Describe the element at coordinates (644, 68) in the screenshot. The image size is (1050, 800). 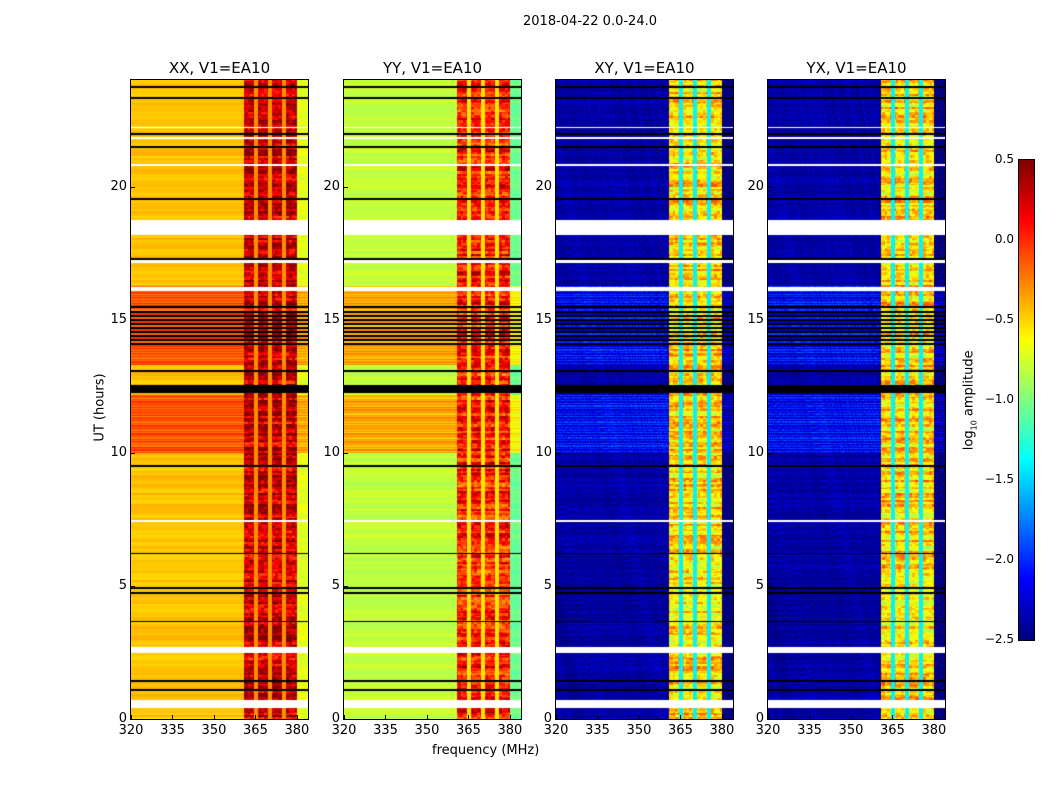
I see `panel-title: XY, V1=EA10` at that location.